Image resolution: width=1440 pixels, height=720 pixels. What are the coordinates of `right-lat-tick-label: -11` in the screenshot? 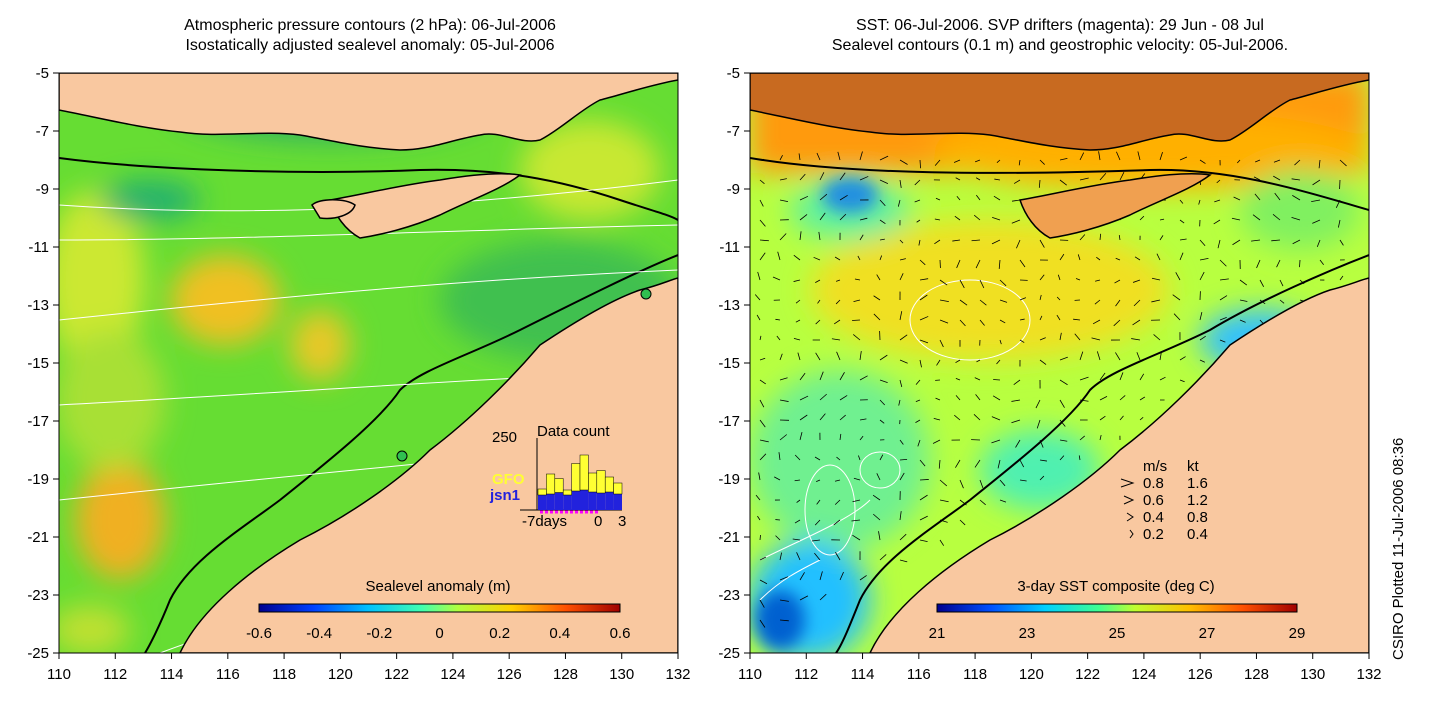 It's located at (729, 247).